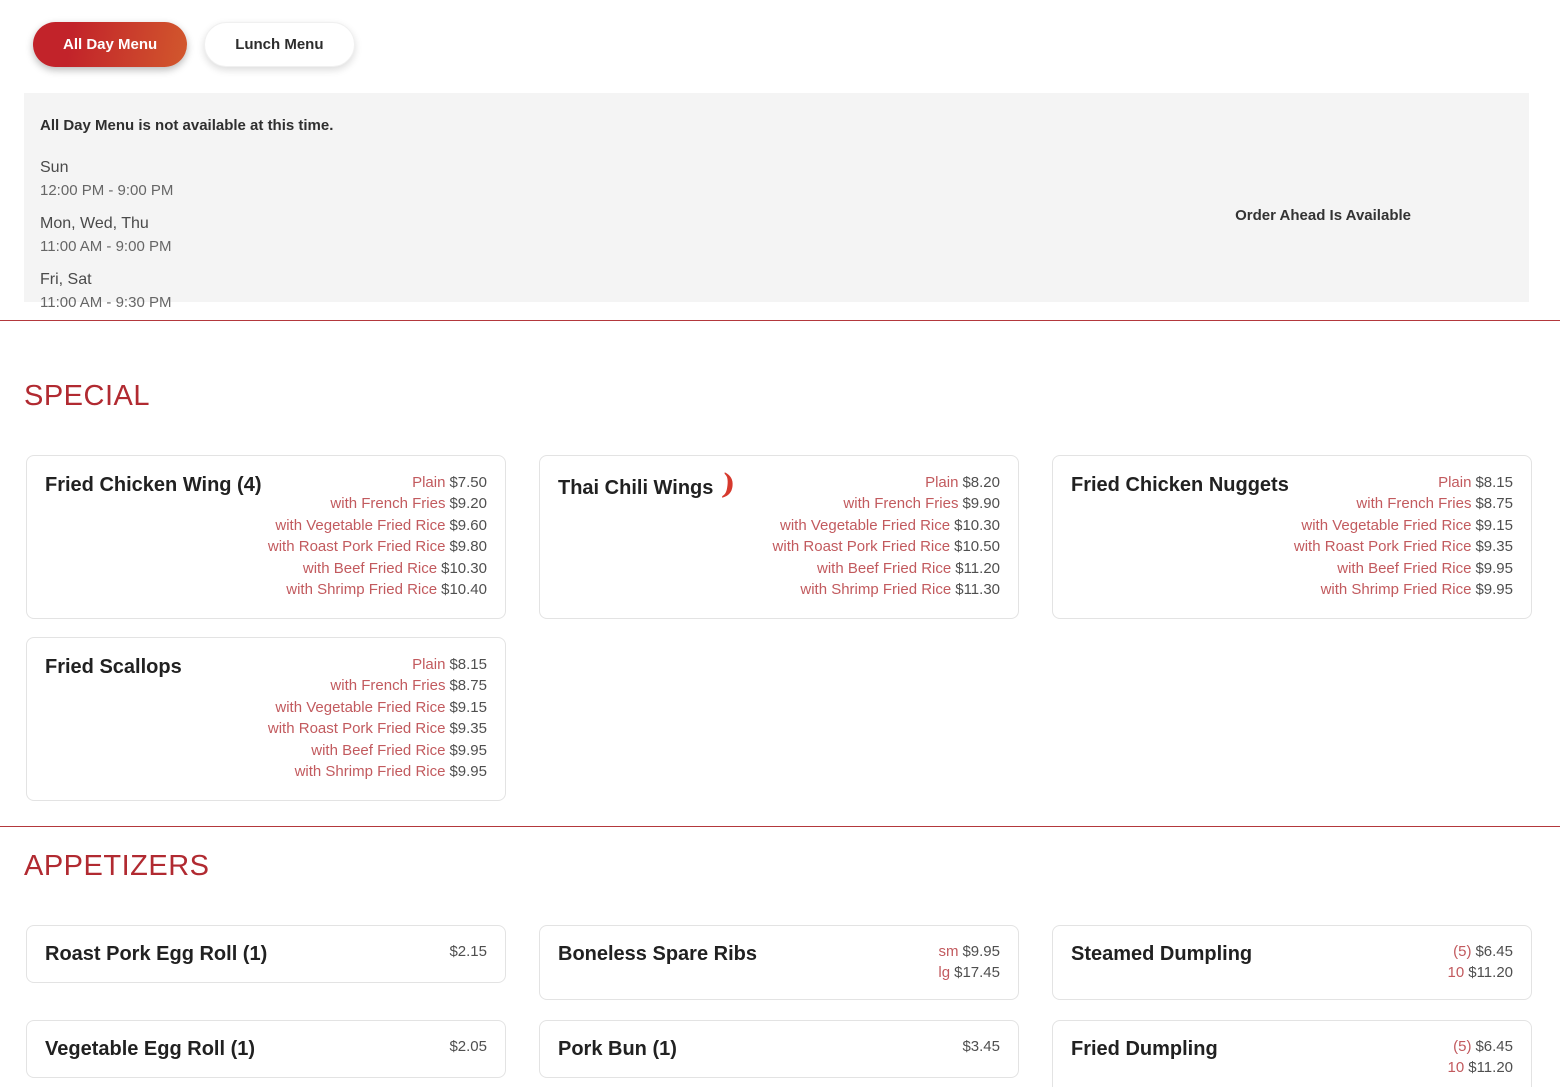  What do you see at coordinates (1180, 485) in the screenshot?
I see `menu-item-name: Fried Chicken Nuggets` at bounding box center [1180, 485].